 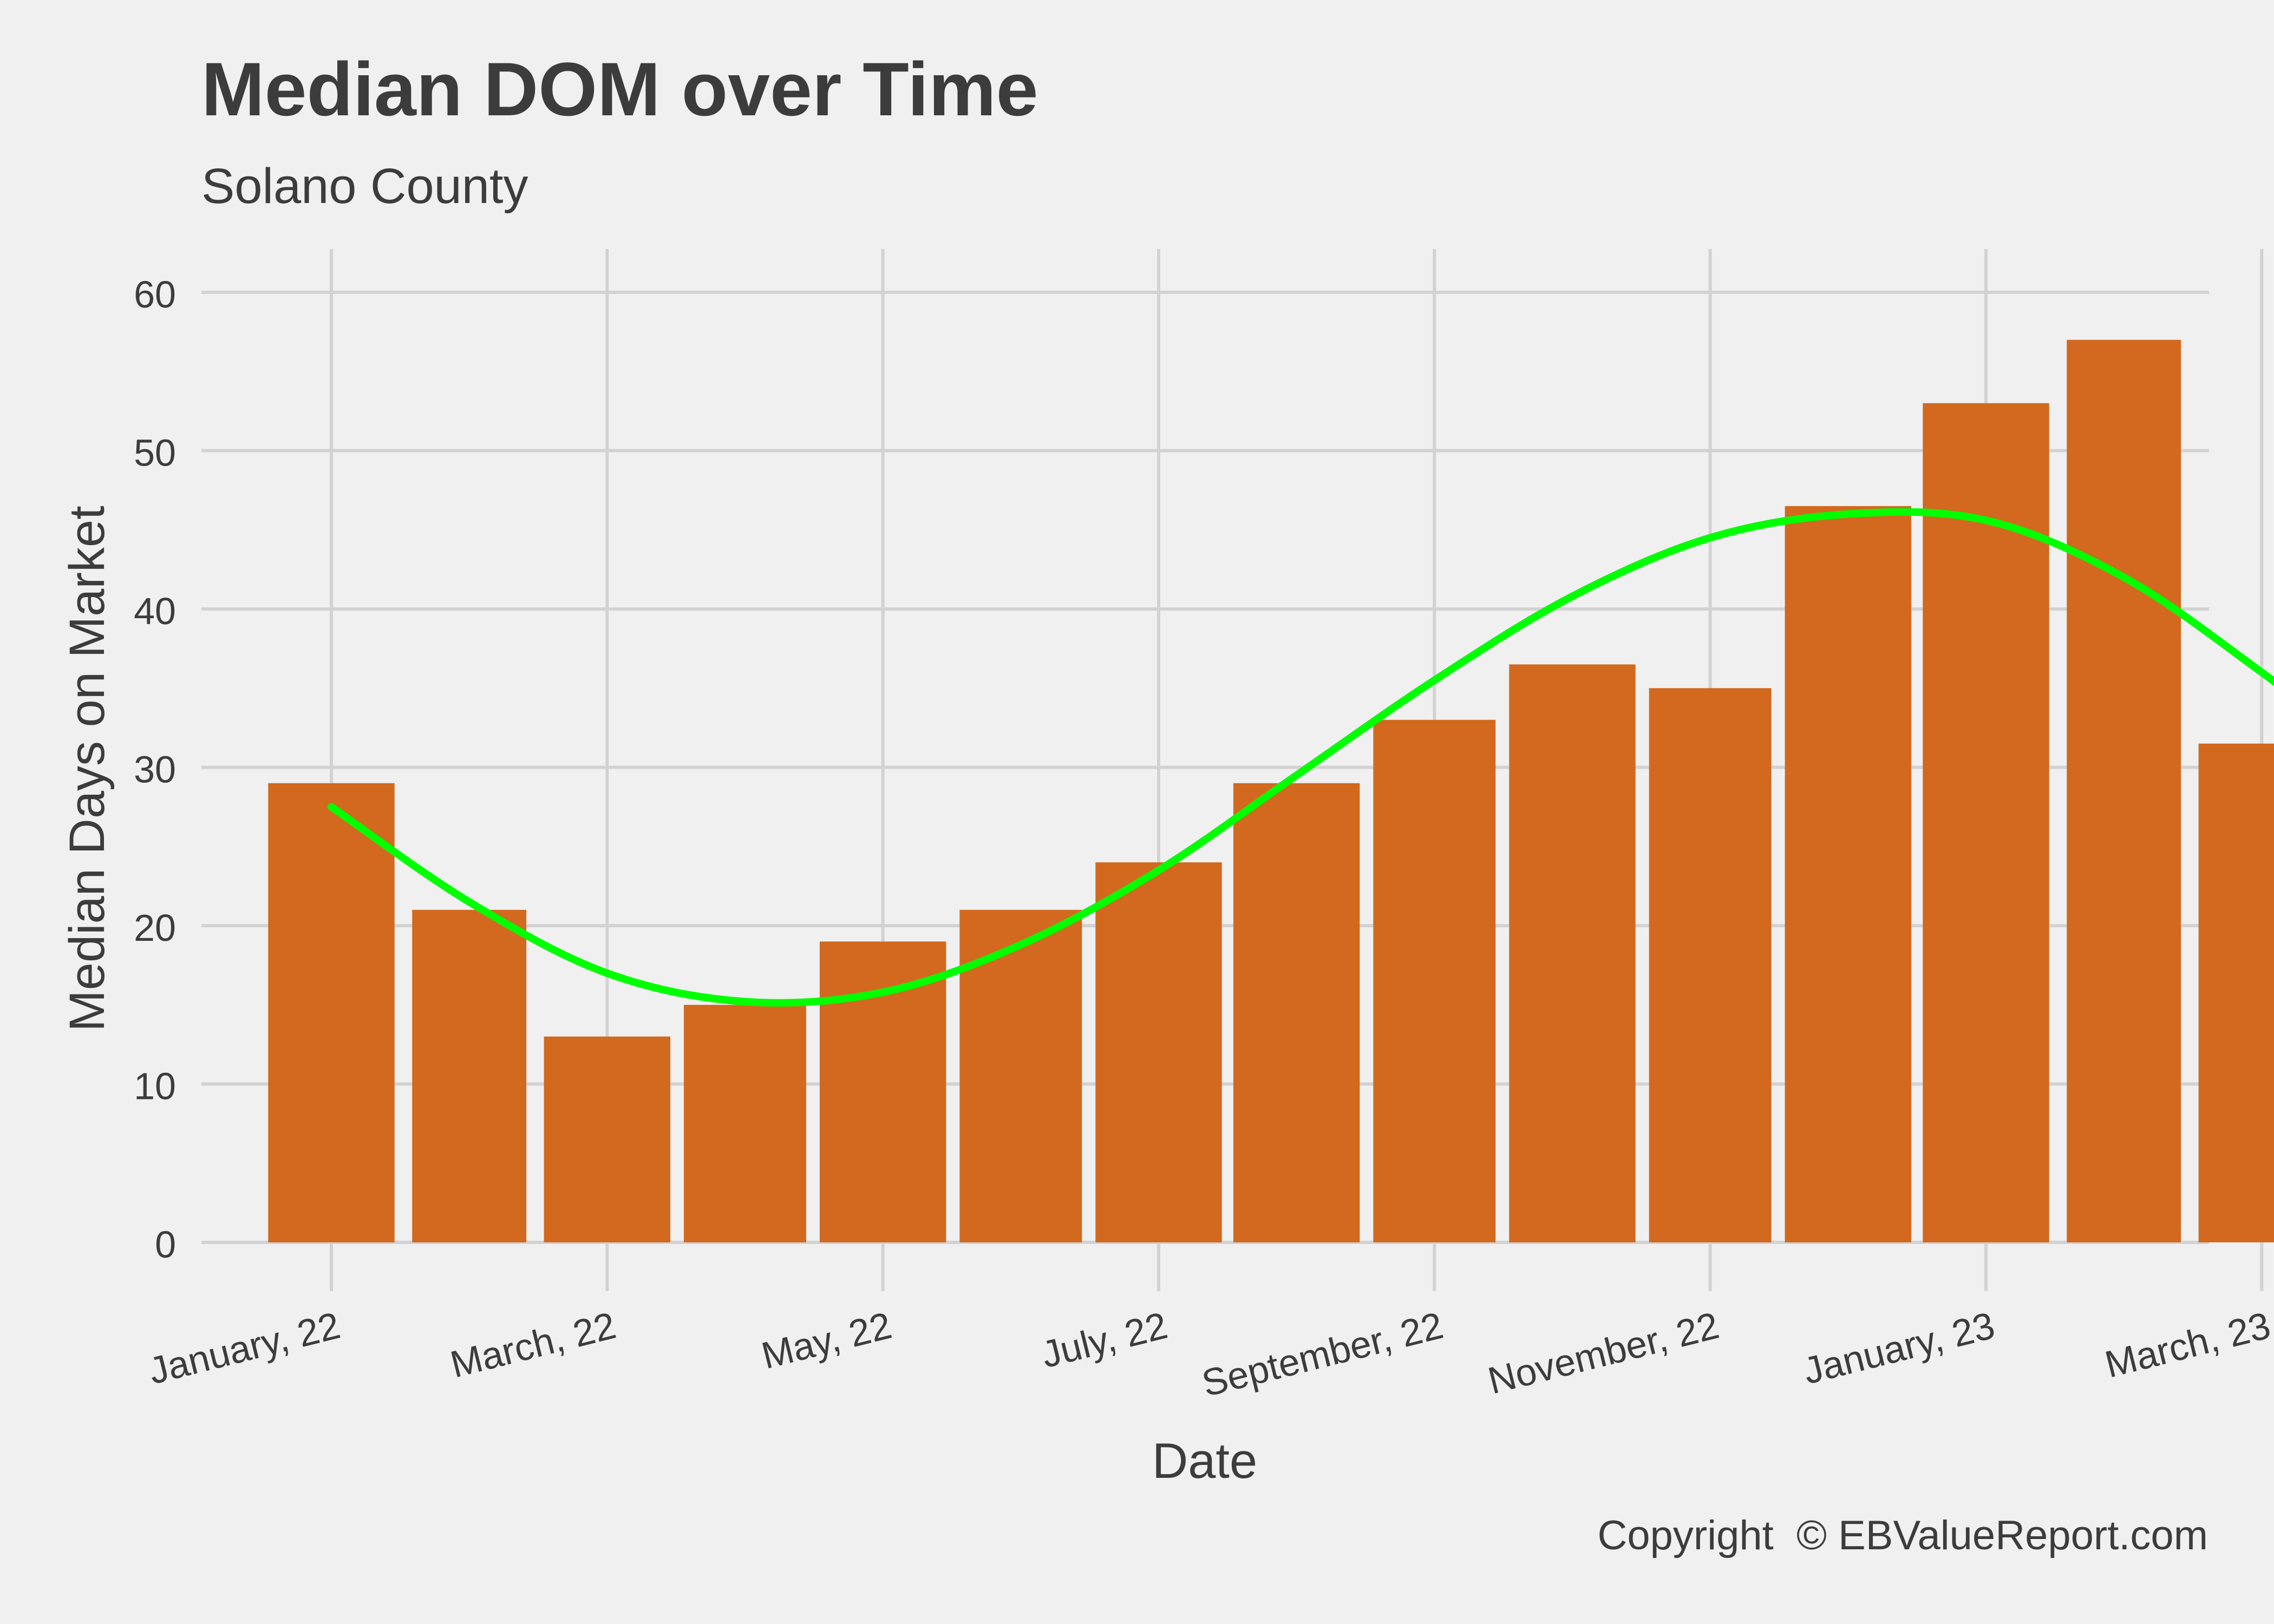 What do you see at coordinates (88, 769) in the screenshot?
I see `y-axis-label: Median Days on Market` at bounding box center [88, 769].